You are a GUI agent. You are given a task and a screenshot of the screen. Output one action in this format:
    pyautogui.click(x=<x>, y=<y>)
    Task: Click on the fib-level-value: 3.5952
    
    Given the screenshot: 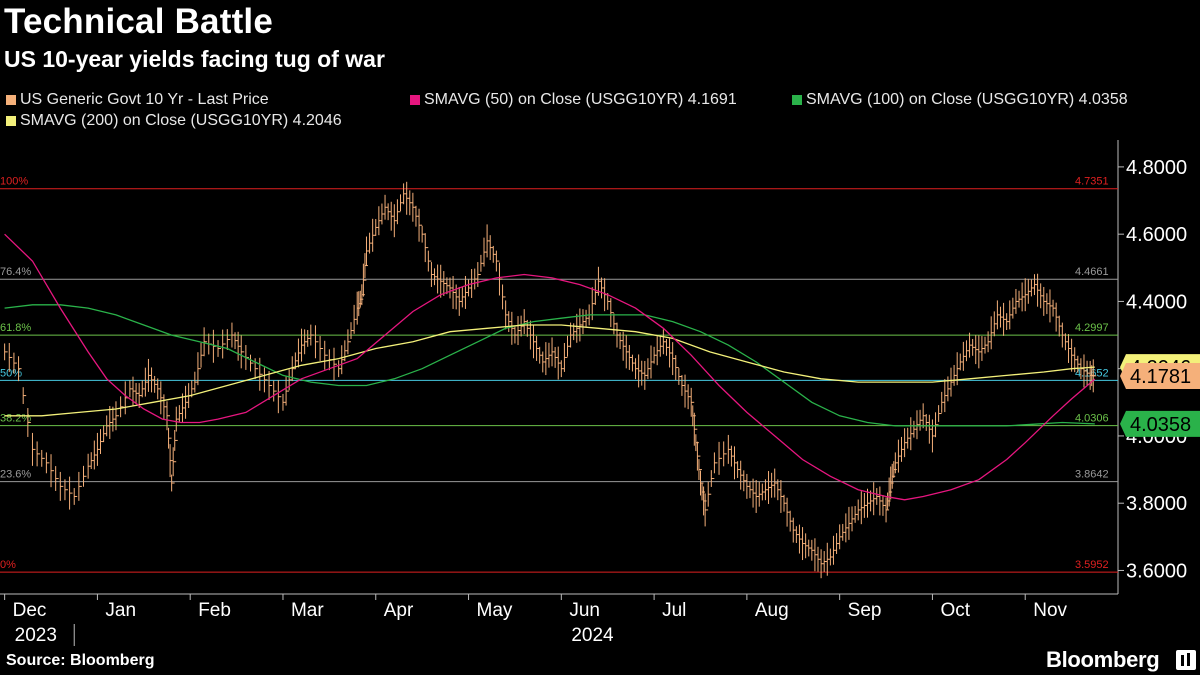 What is the action you would take?
    pyautogui.click(x=1092, y=565)
    